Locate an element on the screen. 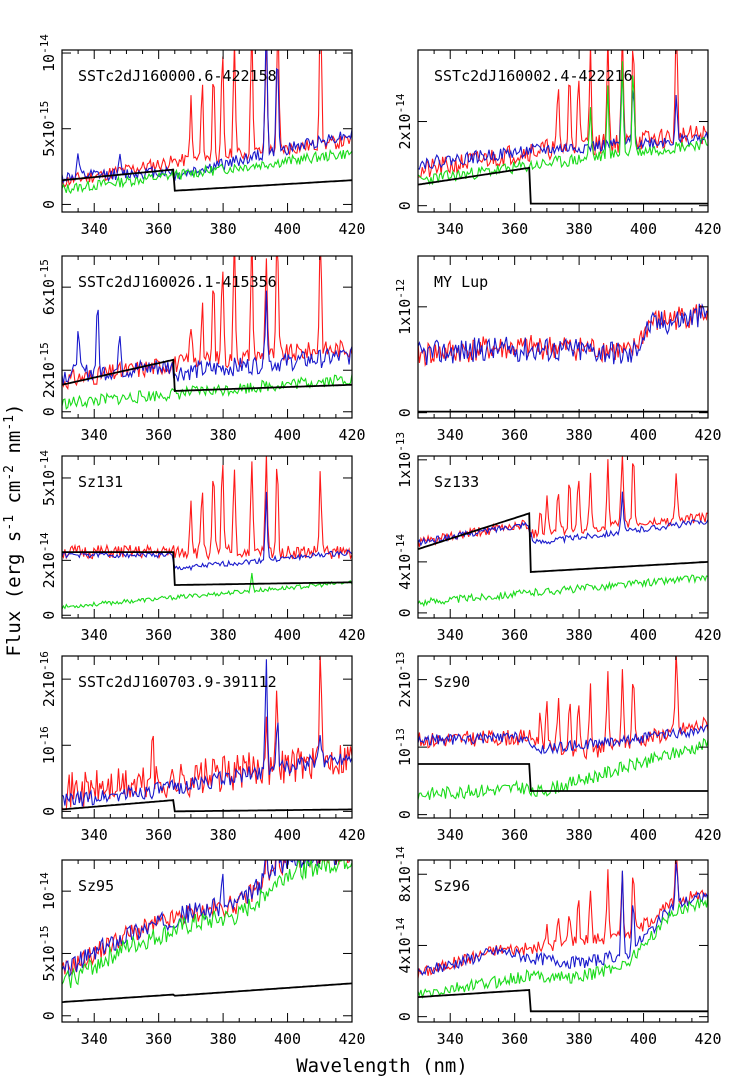 The width and height of the screenshot is (753, 1086). panel-title: Sz133 is located at coordinates (456, 482).